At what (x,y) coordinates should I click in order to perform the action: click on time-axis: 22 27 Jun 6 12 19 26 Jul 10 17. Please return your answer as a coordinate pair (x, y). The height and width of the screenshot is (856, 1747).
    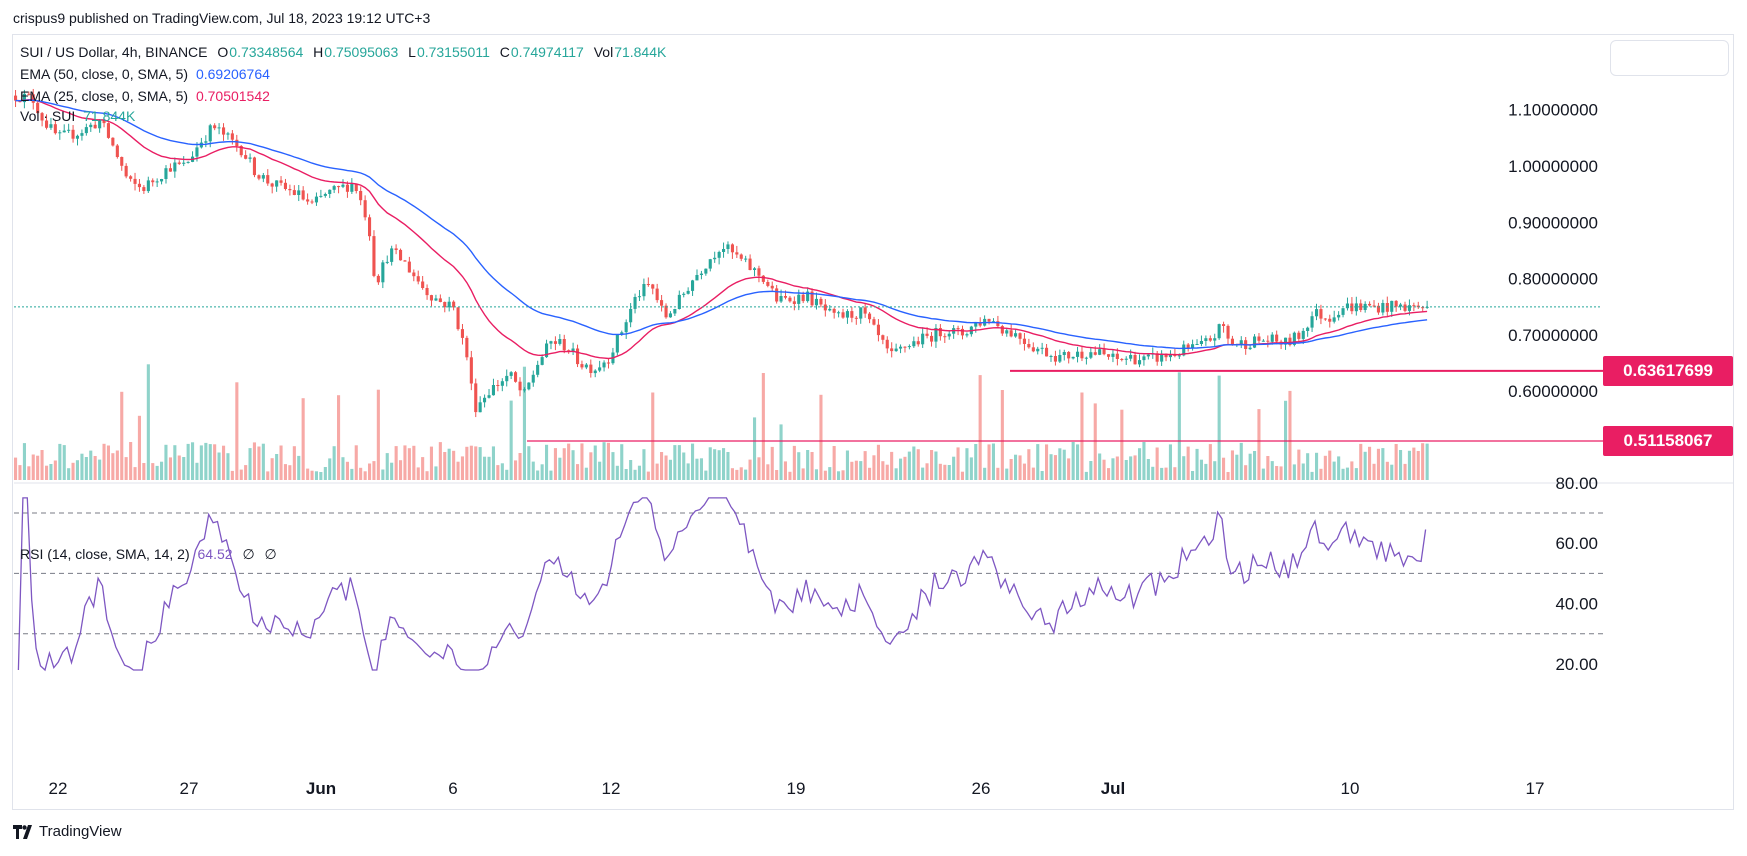
    Looking at the image, I should click on (797, 788).